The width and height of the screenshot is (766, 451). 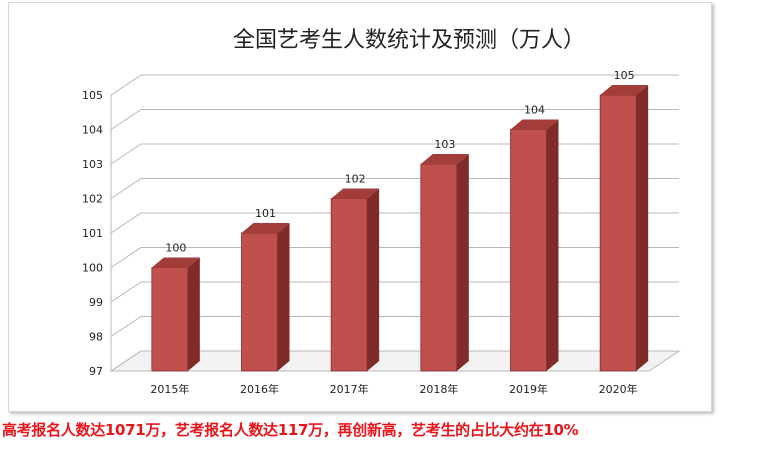 I want to click on data-label: 100, so click(x=175, y=248).